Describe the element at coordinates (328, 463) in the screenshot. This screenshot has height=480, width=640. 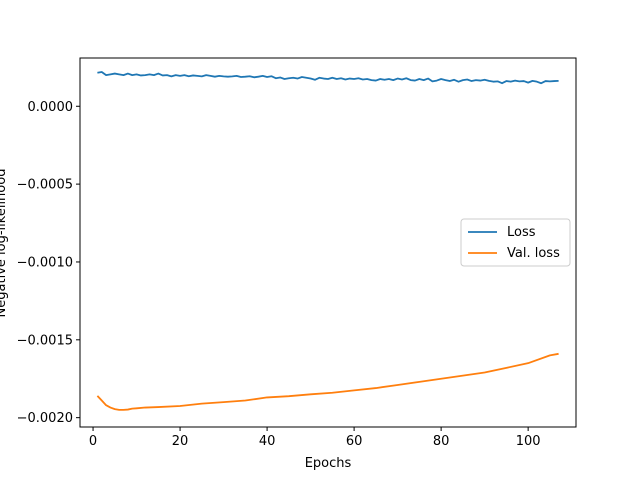
I see `x-axis-label: Epochs` at that location.